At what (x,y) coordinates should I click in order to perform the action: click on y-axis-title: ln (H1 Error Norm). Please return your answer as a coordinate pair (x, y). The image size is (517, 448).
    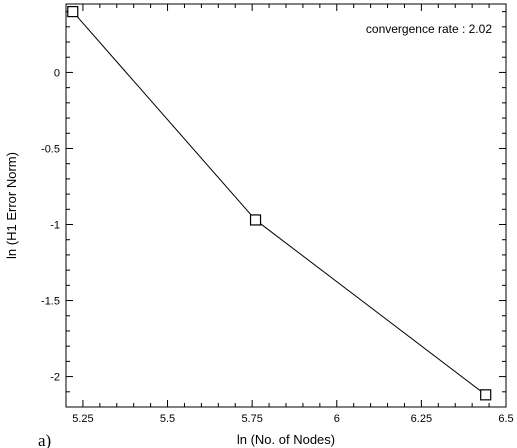
    Looking at the image, I should click on (11, 205).